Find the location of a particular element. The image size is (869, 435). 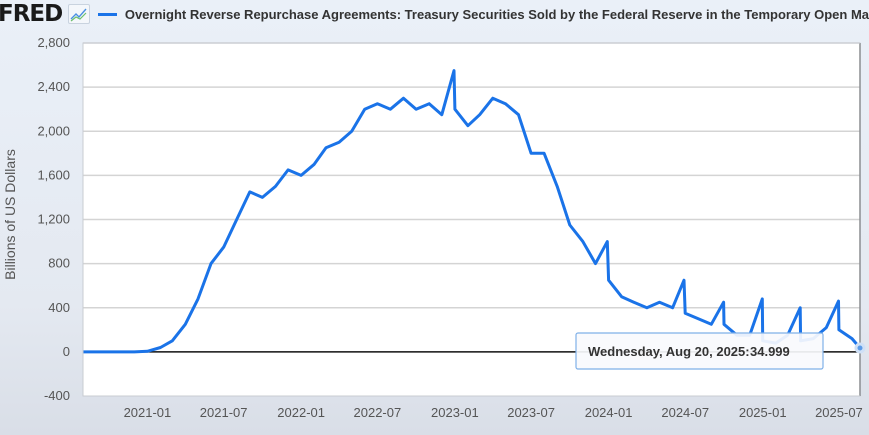

y-axis-label: Billions of US Dollars is located at coordinates (10, 214).